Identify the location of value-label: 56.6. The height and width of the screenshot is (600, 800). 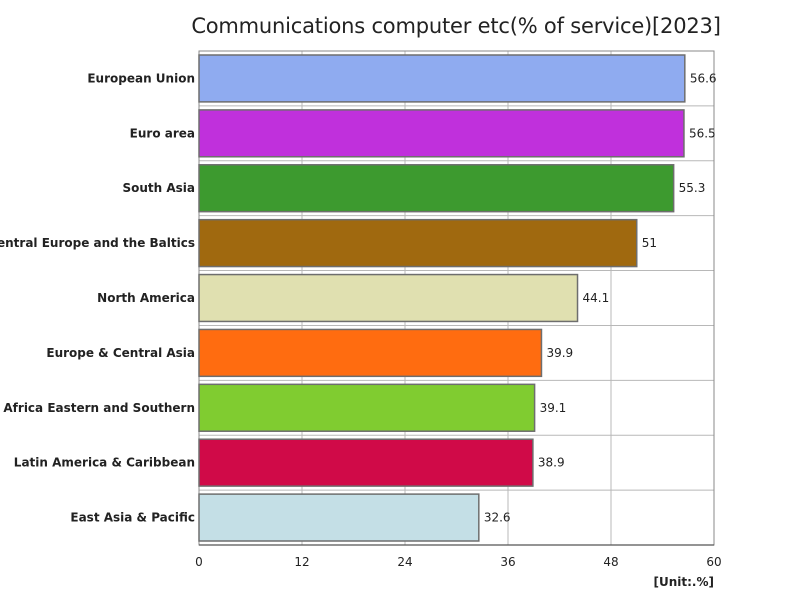
(703, 78).